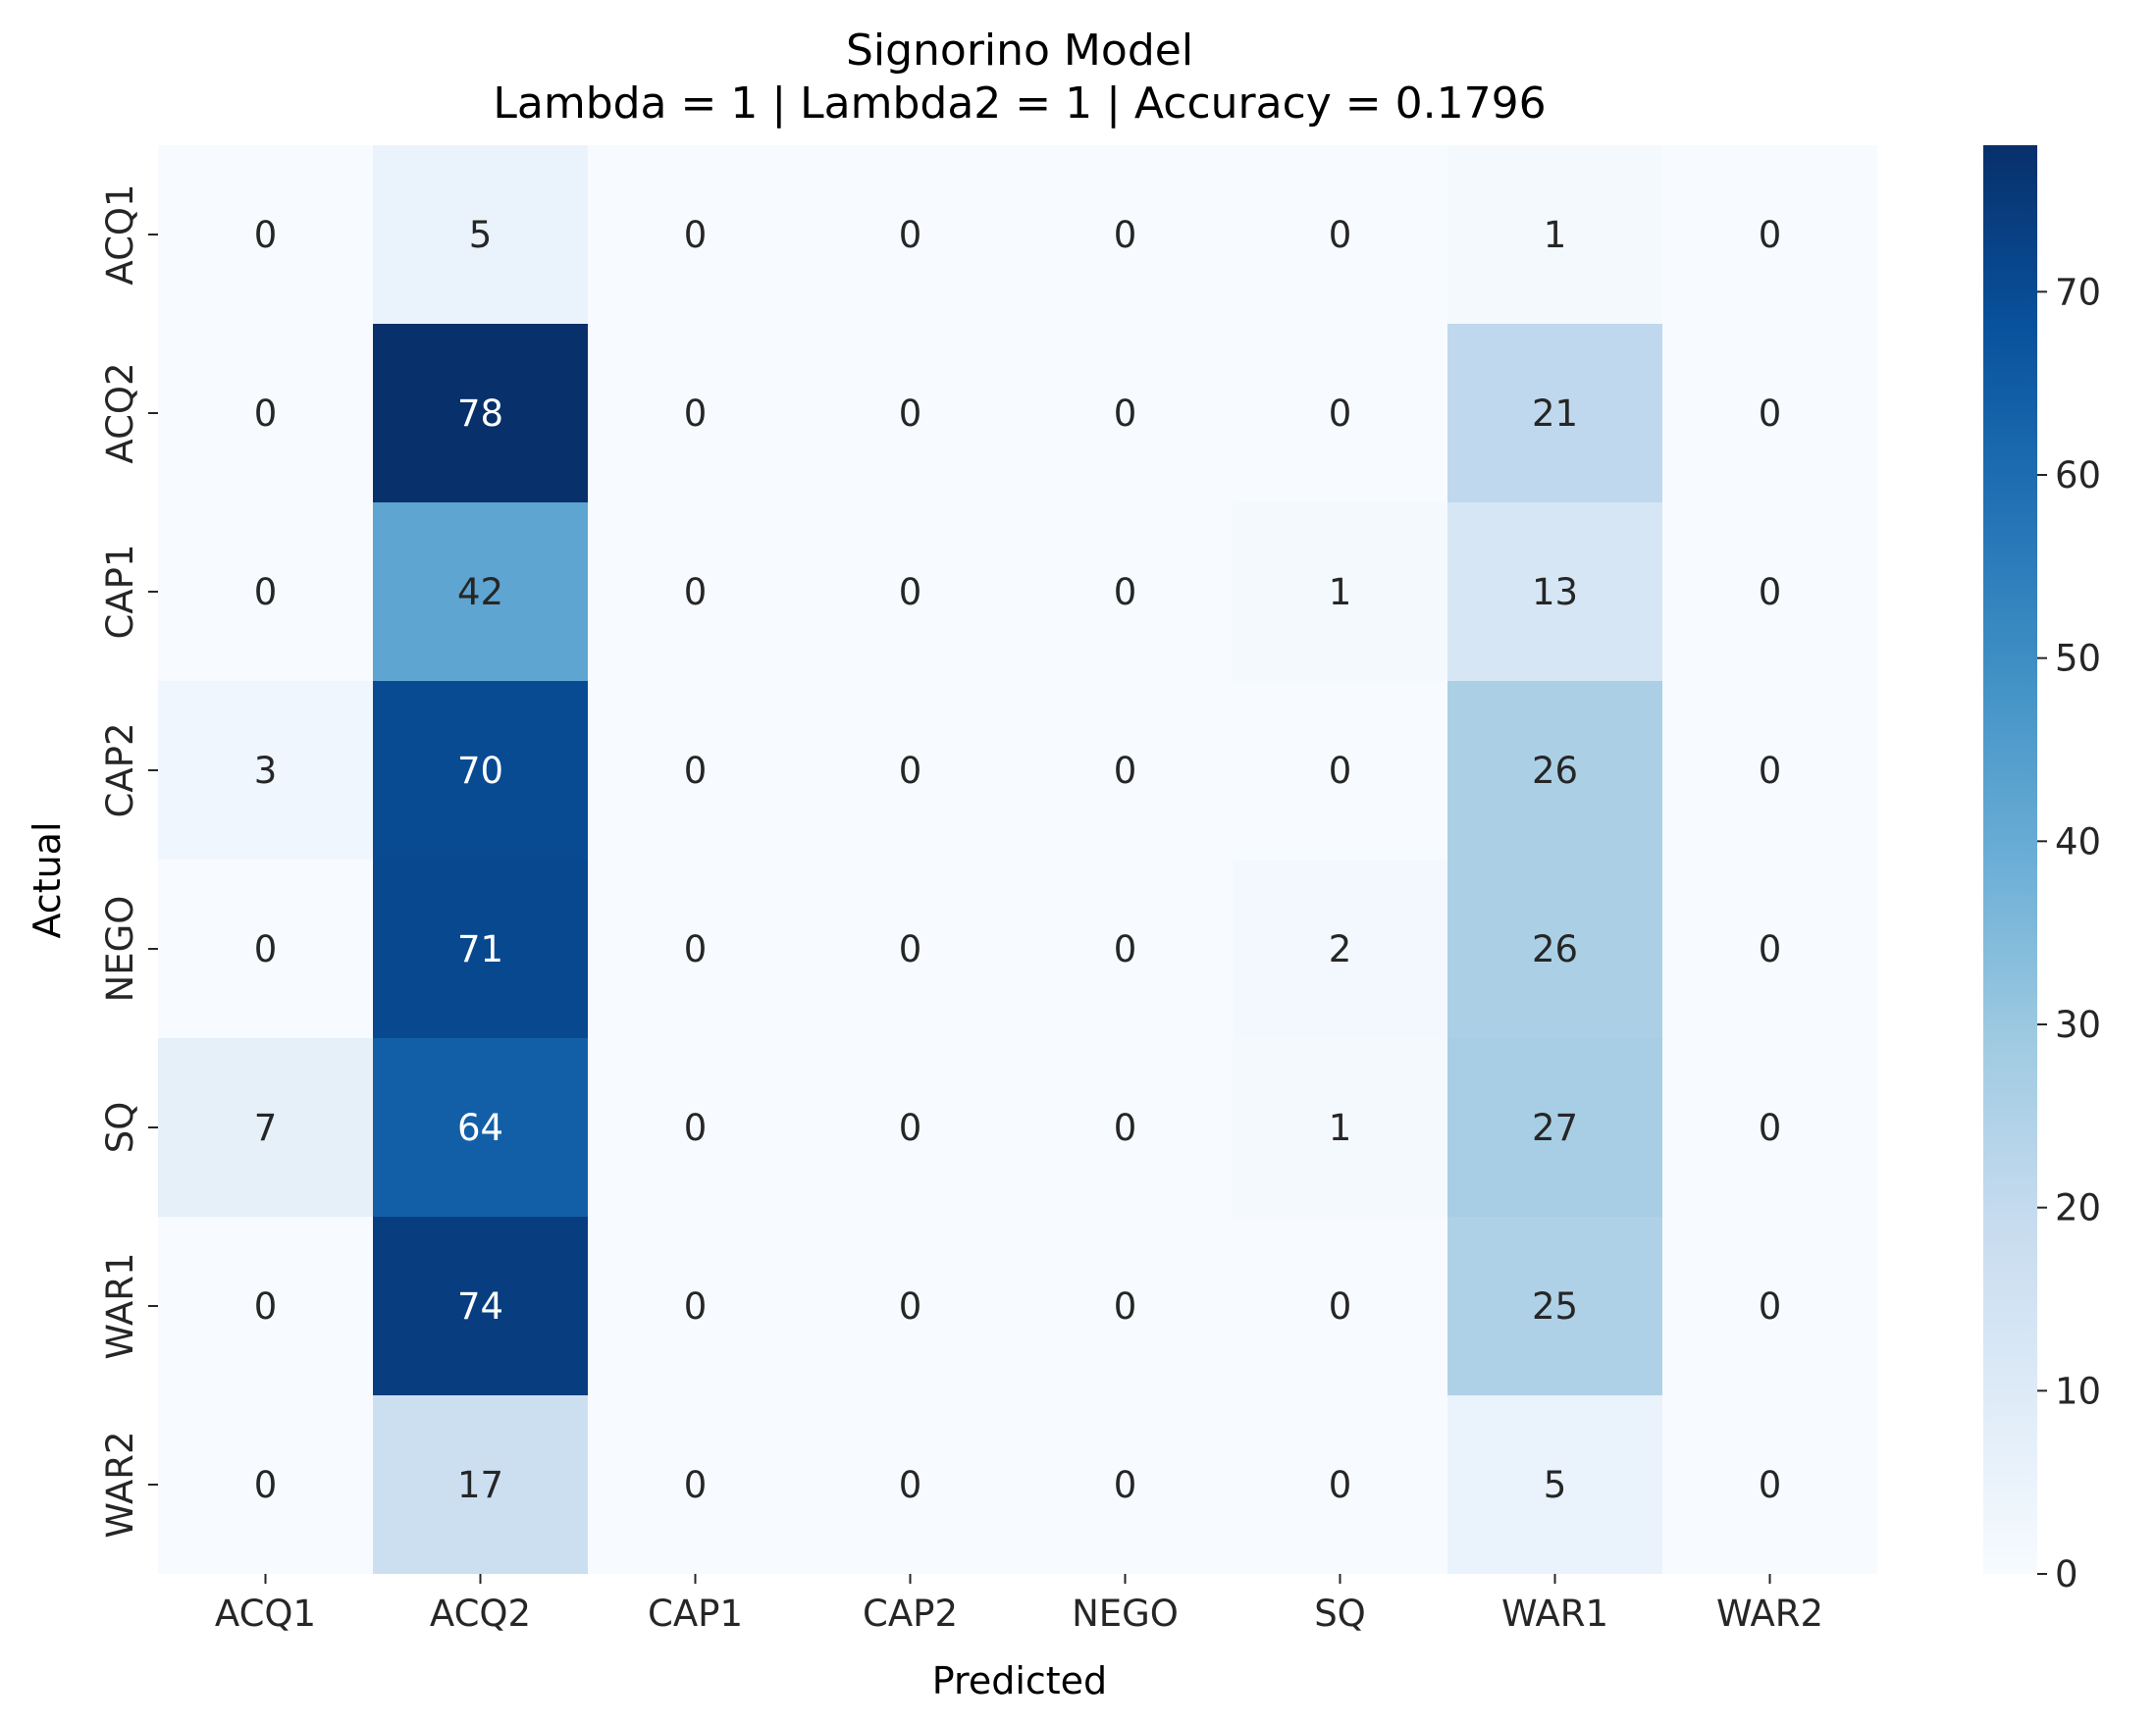  Describe the element at coordinates (2078, 1208) in the screenshot. I see `colorbar-tick-label: 20` at that location.